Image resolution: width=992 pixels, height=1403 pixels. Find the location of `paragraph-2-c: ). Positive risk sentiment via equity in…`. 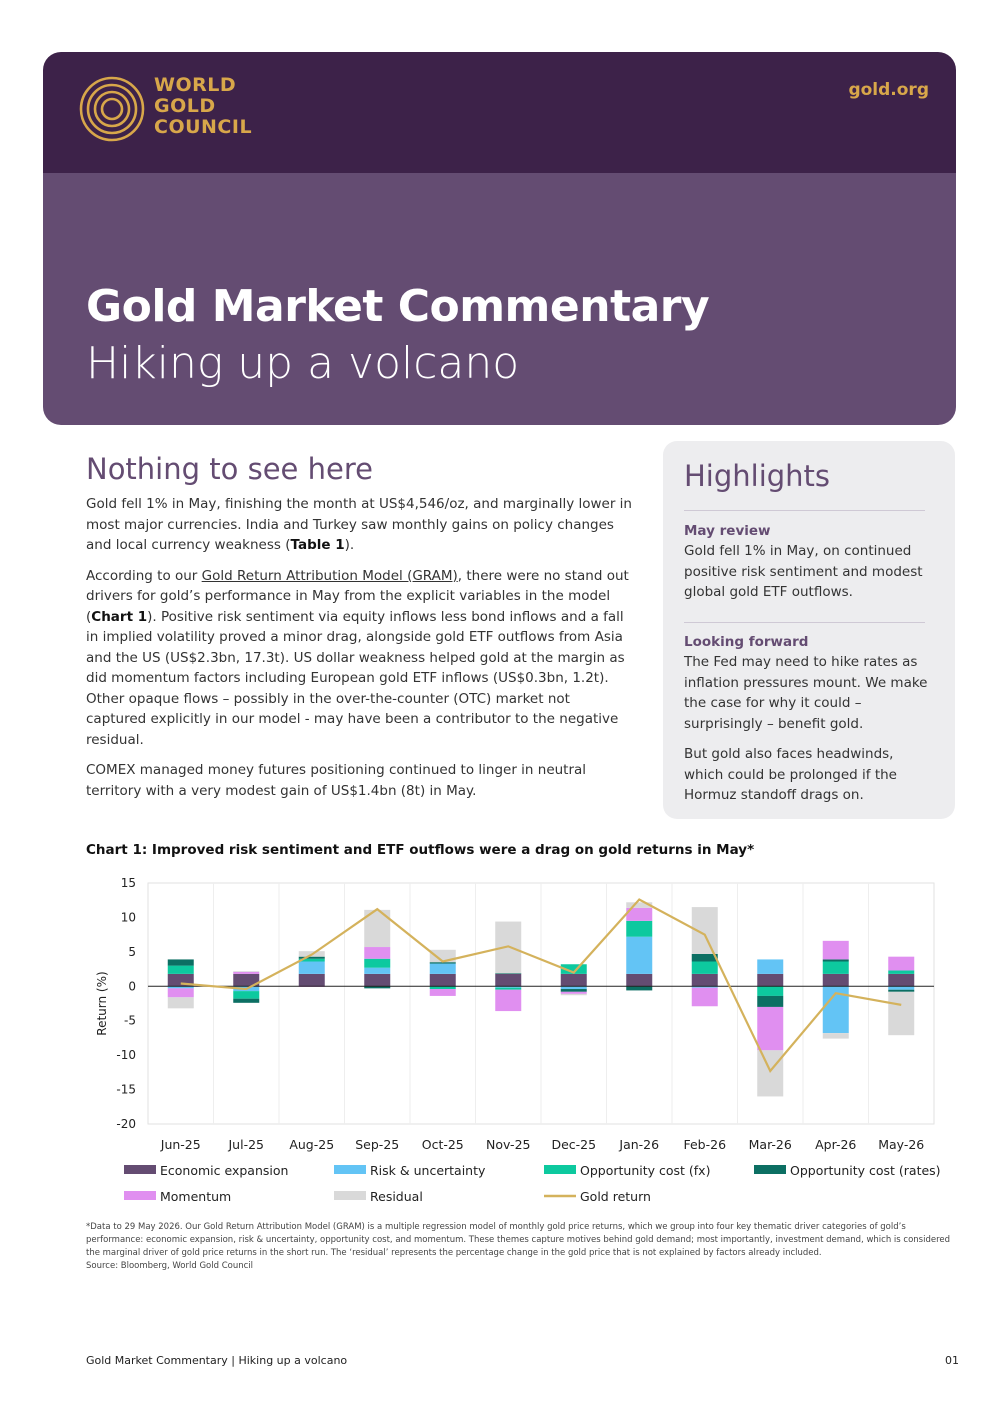

paragraph-2-c: ). Positive risk sentiment via equity in… is located at coordinates (355, 678).